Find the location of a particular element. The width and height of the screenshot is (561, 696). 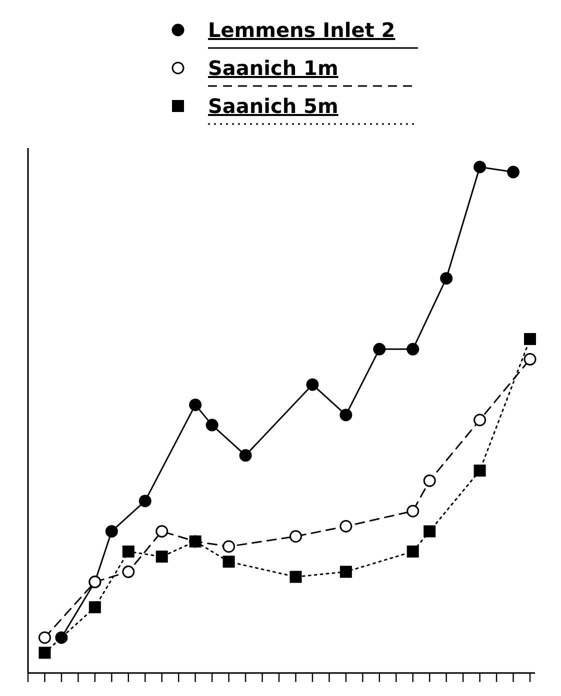

legend-label: Saanich 1m is located at coordinates (273, 68).